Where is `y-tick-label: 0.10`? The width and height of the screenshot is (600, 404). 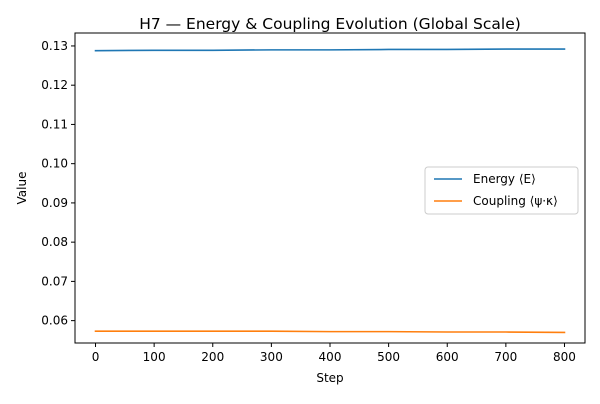 y-tick-label: 0.10 is located at coordinates (54, 164).